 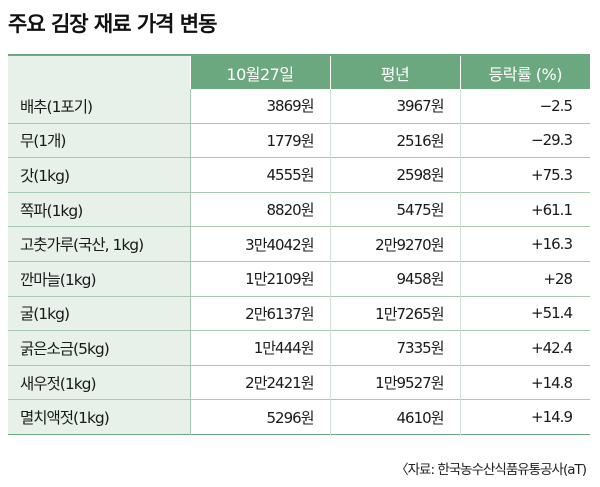 I want to click on header-item, so click(x=99, y=72).